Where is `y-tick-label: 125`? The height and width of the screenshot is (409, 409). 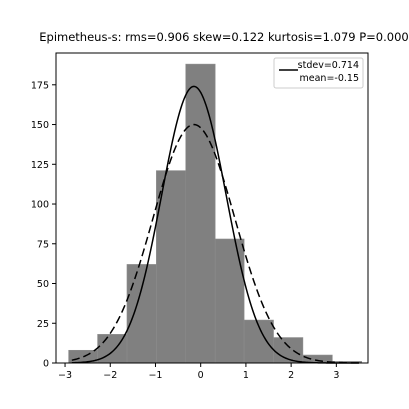
y-tick-label: 125 is located at coordinates (40, 165).